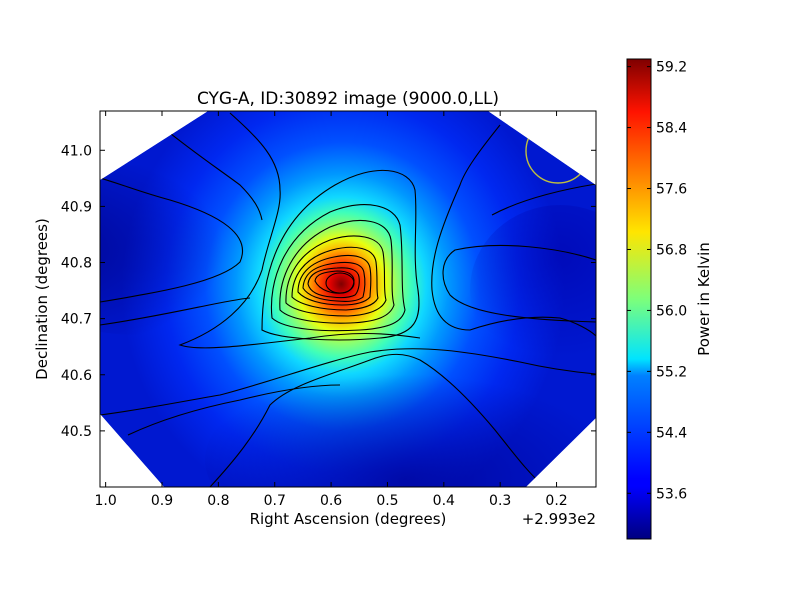 The width and height of the screenshot is (800, 604). What do you see at coordinates (704, 299) in the screenshot?
I see `colorbar-label: Power in Kelvin` at bounding box center [704, 299].